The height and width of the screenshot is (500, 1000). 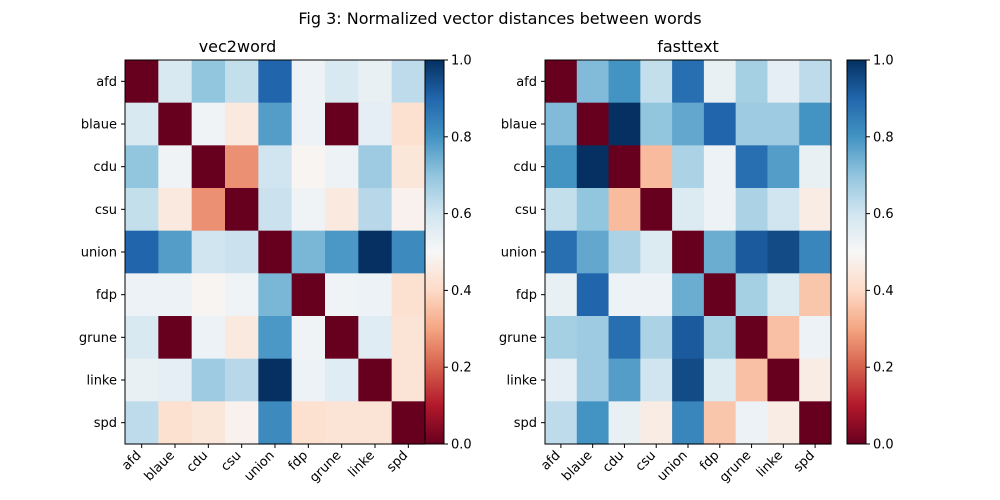 What do you see at coordinates (362, 464) in the screenshot?
I see `x-tick-label: linke` at bounding box center [362, 464].